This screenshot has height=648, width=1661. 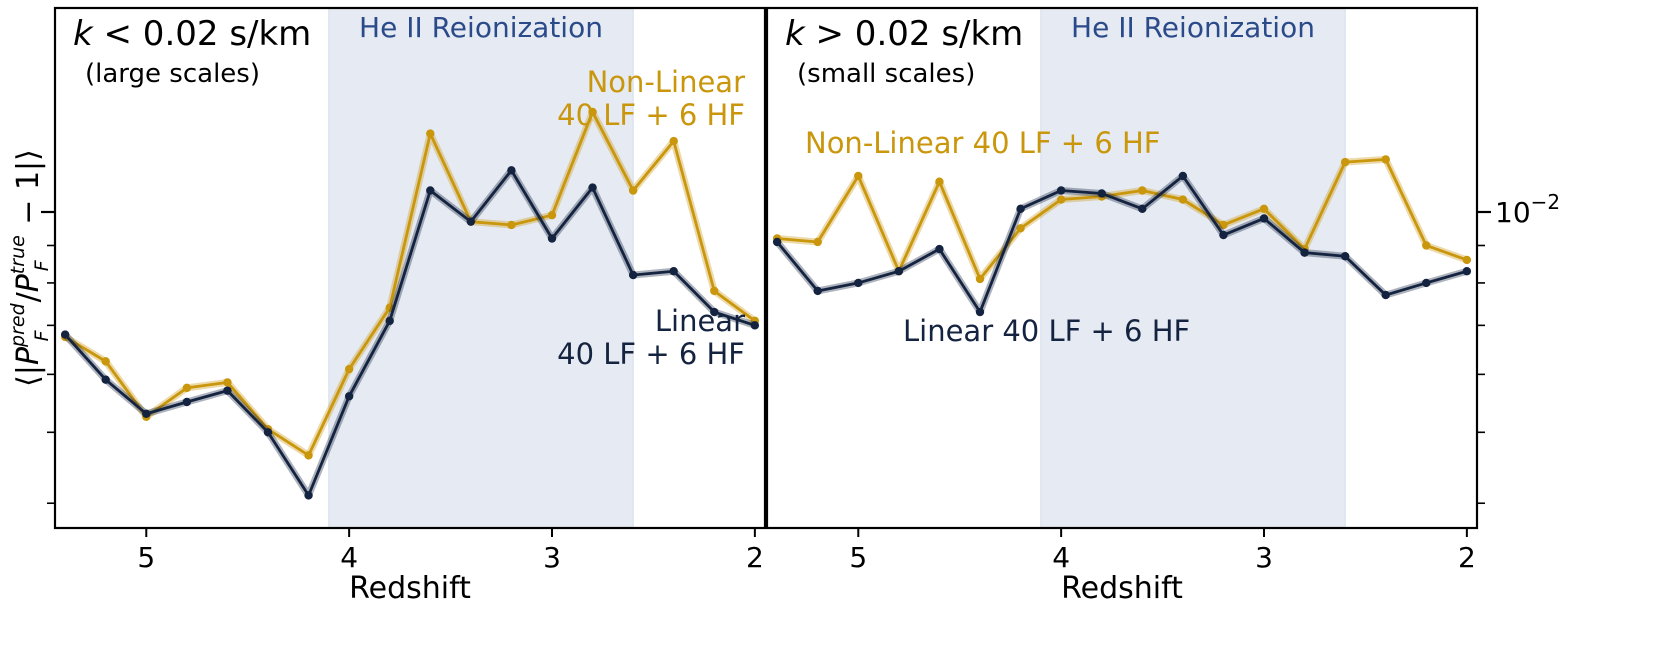 What do you see at coordinates (1527, 209) in the screenshot?
I see `y-tick-label: 10−2` at bounding box center [1527, 209].